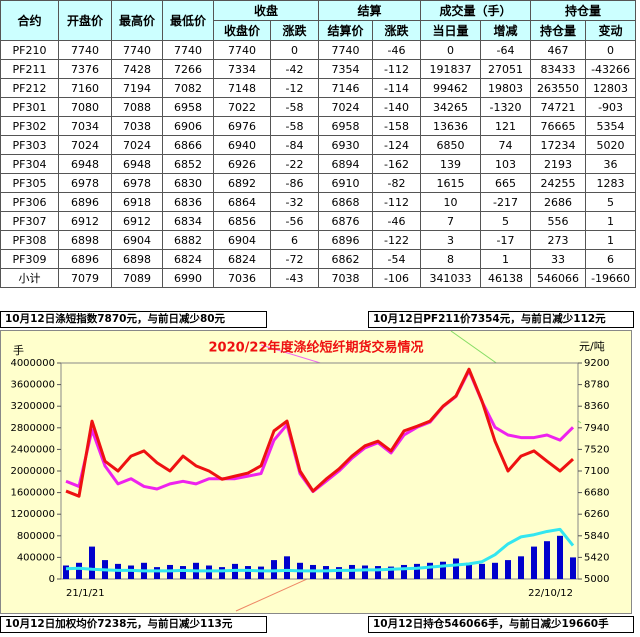 This screenshot has height=637, width=640. I want to click on note: 10月12日持仓546066手，与前日减少19660手, so click(501, 624).